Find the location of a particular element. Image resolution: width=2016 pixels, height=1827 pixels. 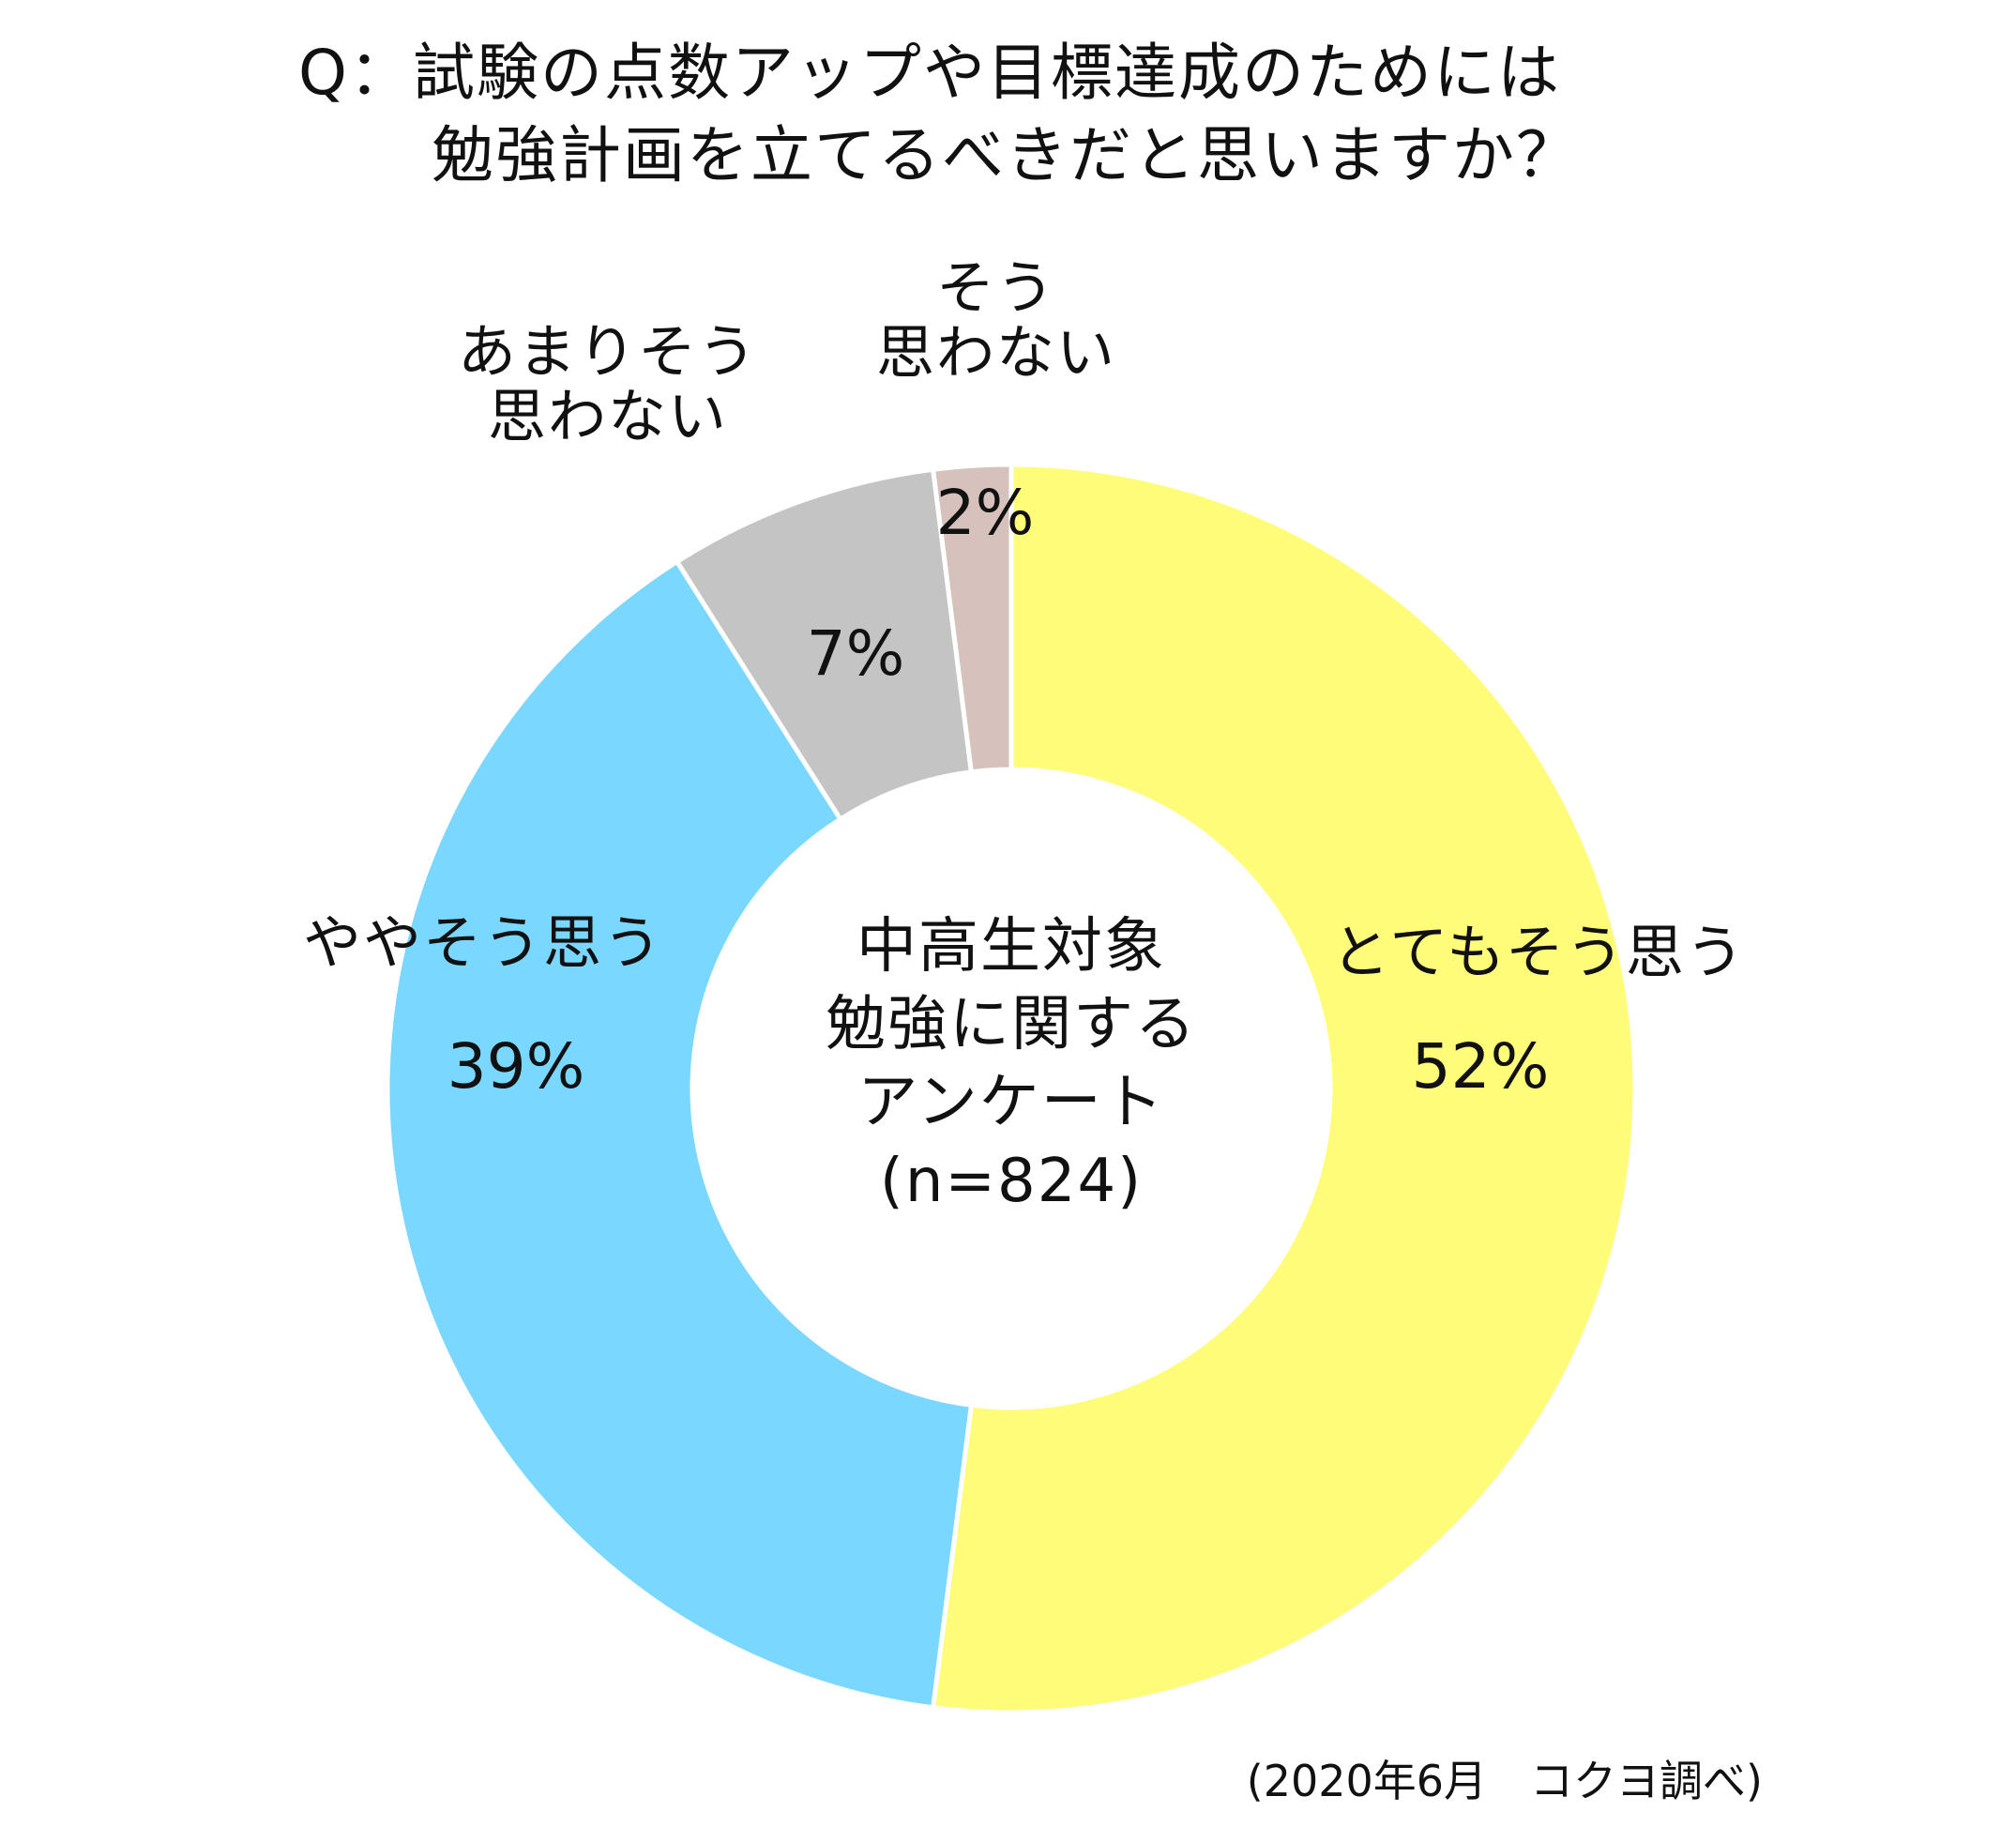

slice-percent-4: 2% is located at coordinates (985, 513).